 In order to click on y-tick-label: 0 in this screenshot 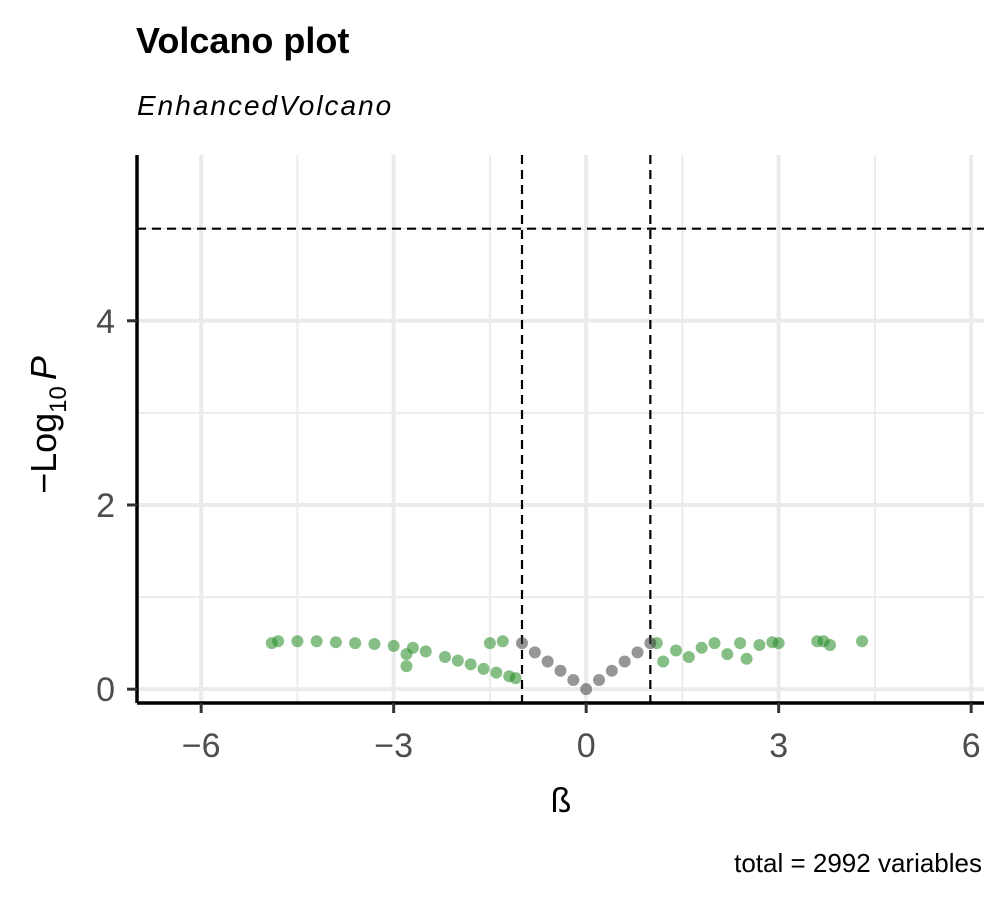, I will do `click(105, 690)`.